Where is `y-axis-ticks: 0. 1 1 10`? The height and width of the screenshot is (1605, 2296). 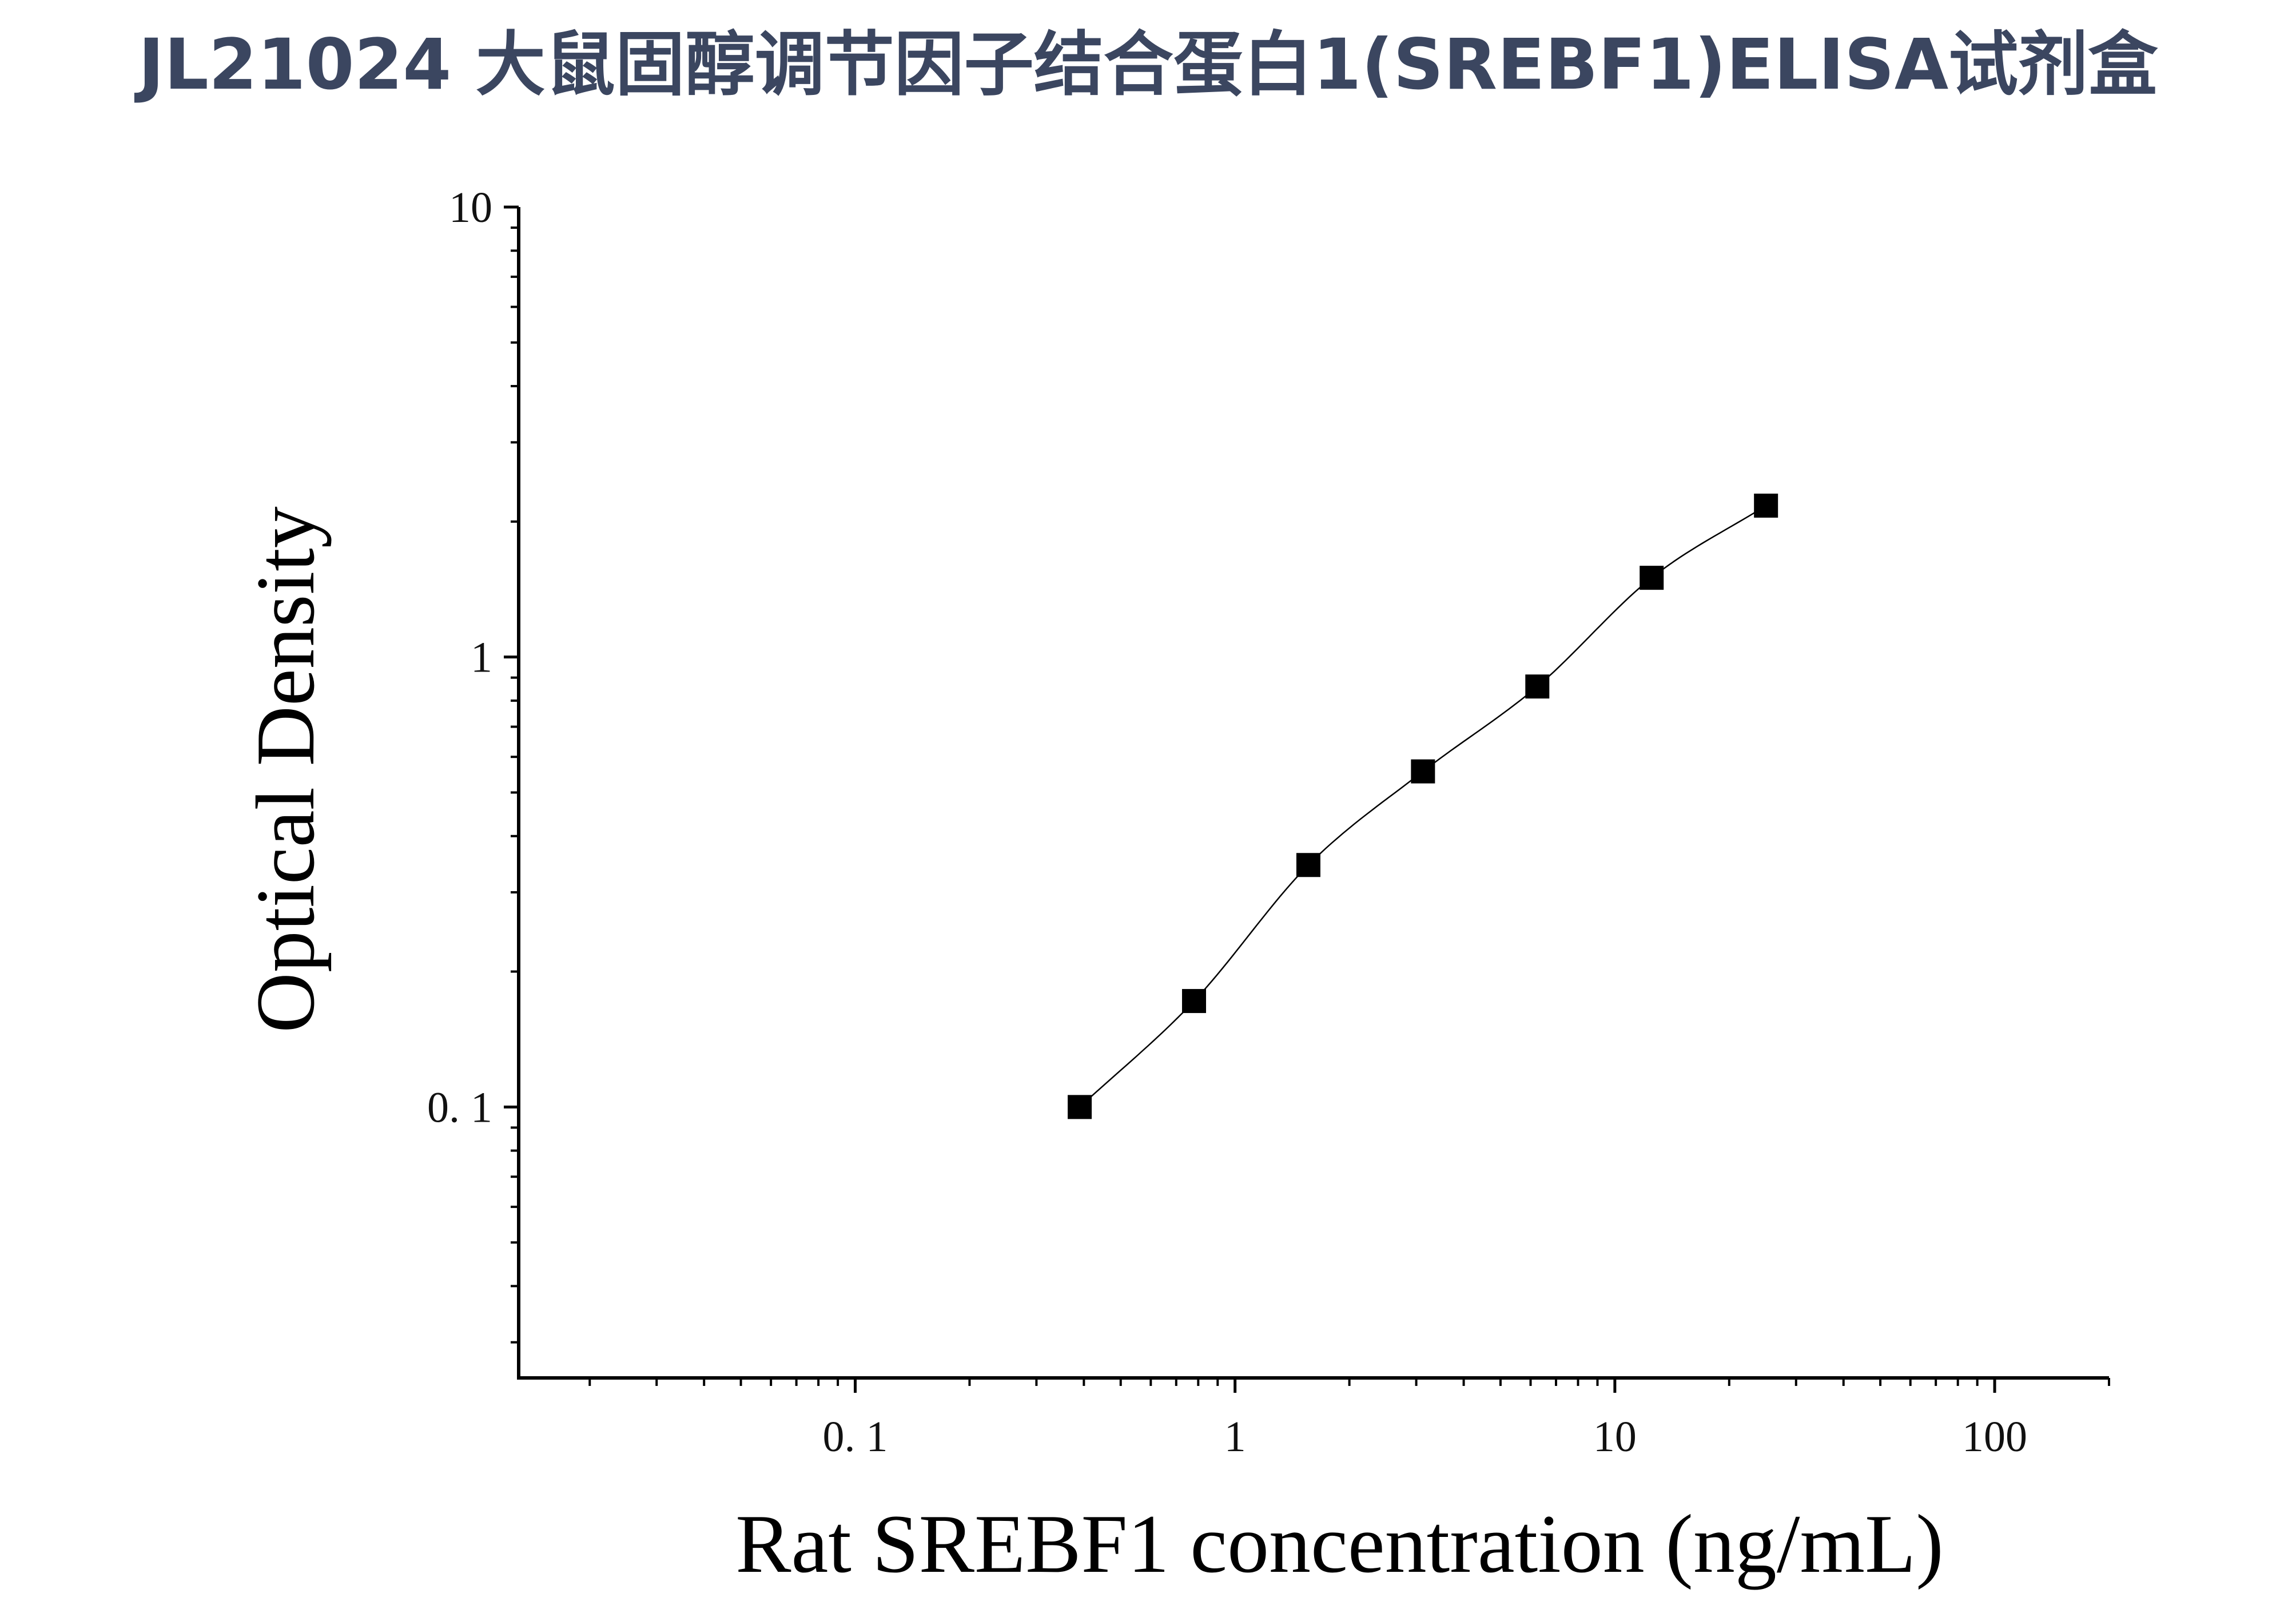 y-axis-ticks: 0. 1 1 10 is located at coordinates (473, 764).